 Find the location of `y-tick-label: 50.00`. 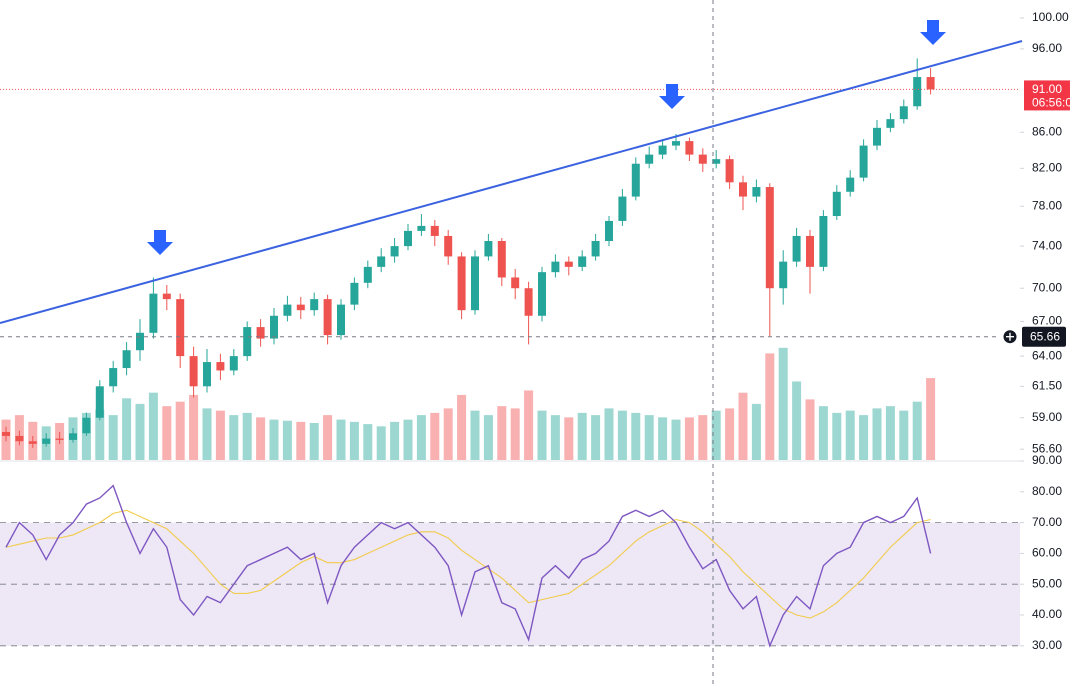

y-tick-label: 50.00 is located at coordinates (1047, 583).